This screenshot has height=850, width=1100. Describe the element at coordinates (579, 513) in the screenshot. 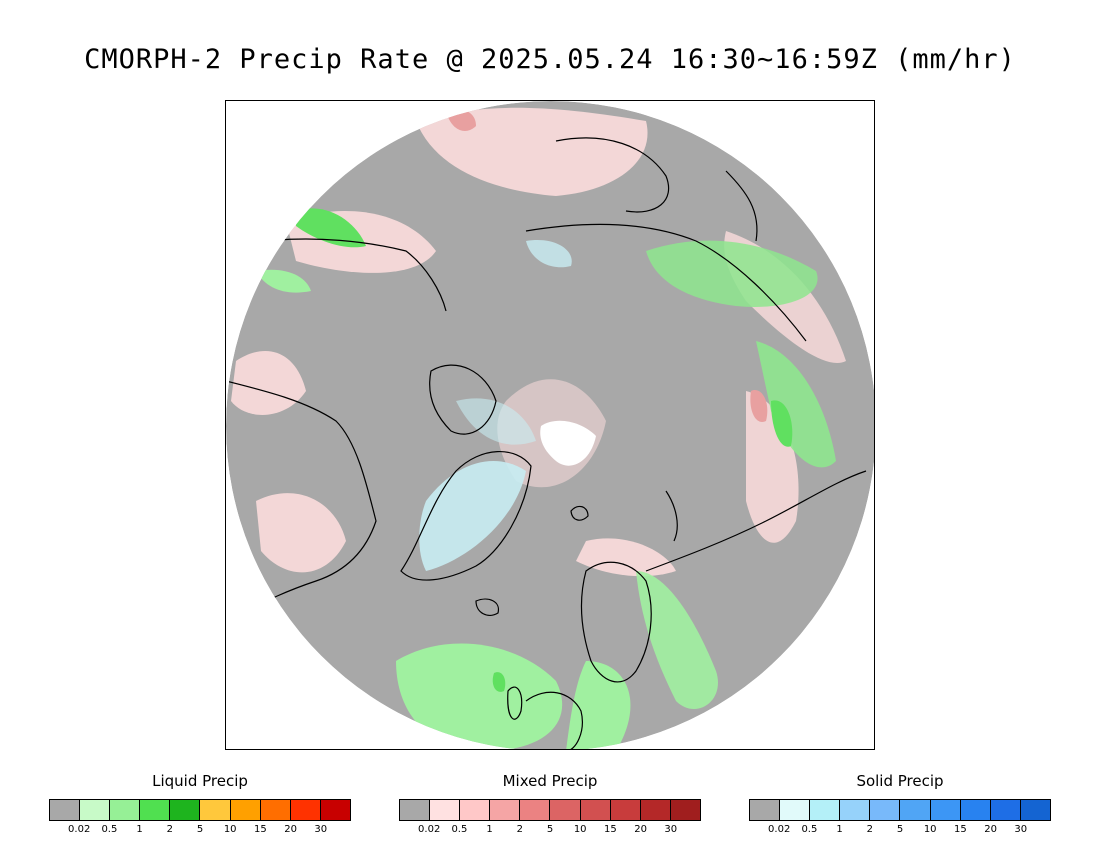

I see `coastline-svalbard` at that location.